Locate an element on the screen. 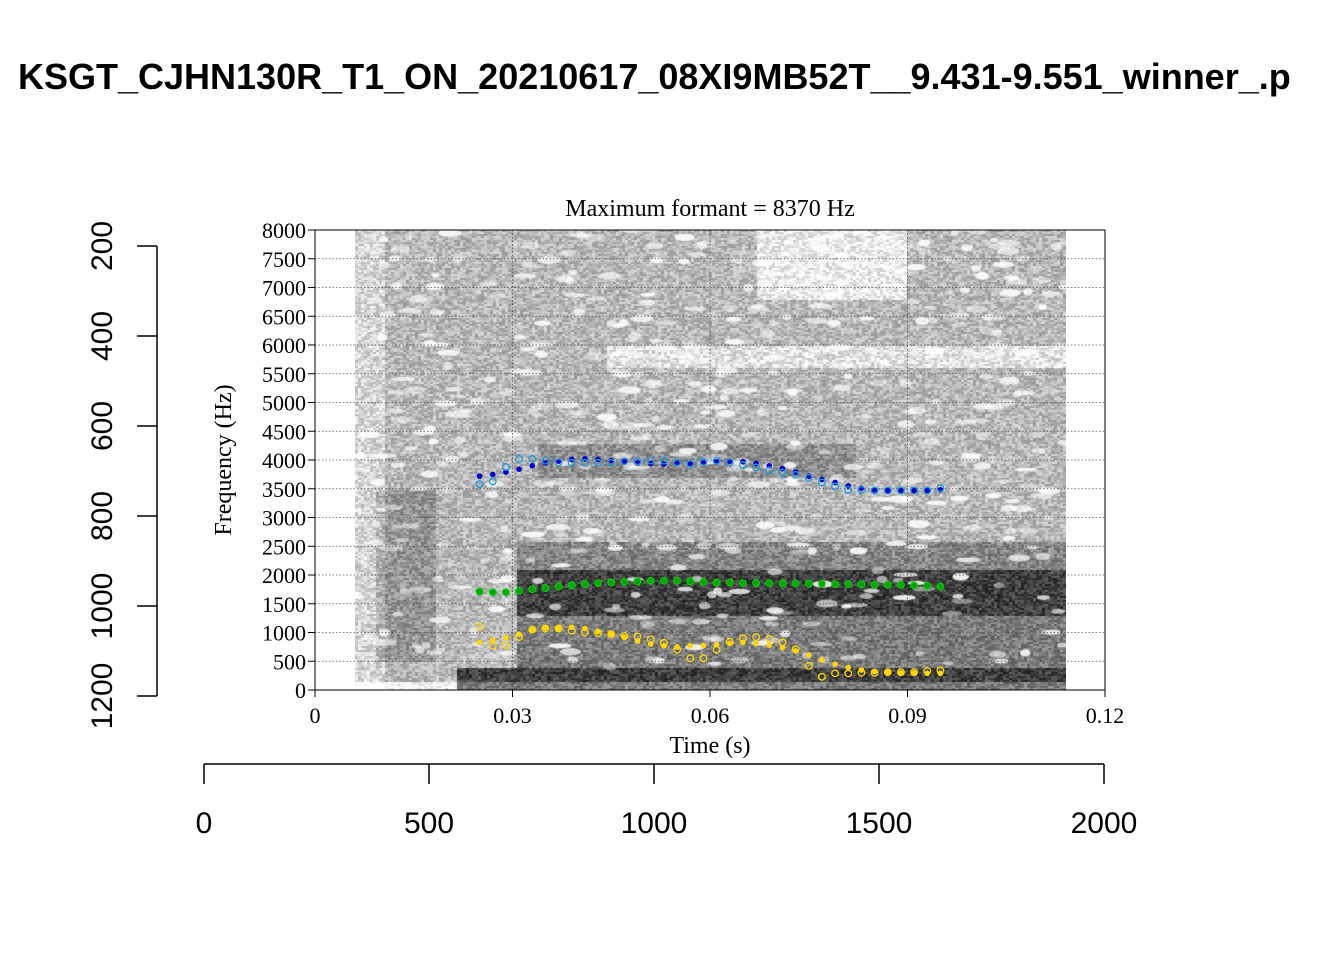 The height and width of the screenshot is (960, 1344). y-tick-label: 1000 is located at coordinates (284, 633).